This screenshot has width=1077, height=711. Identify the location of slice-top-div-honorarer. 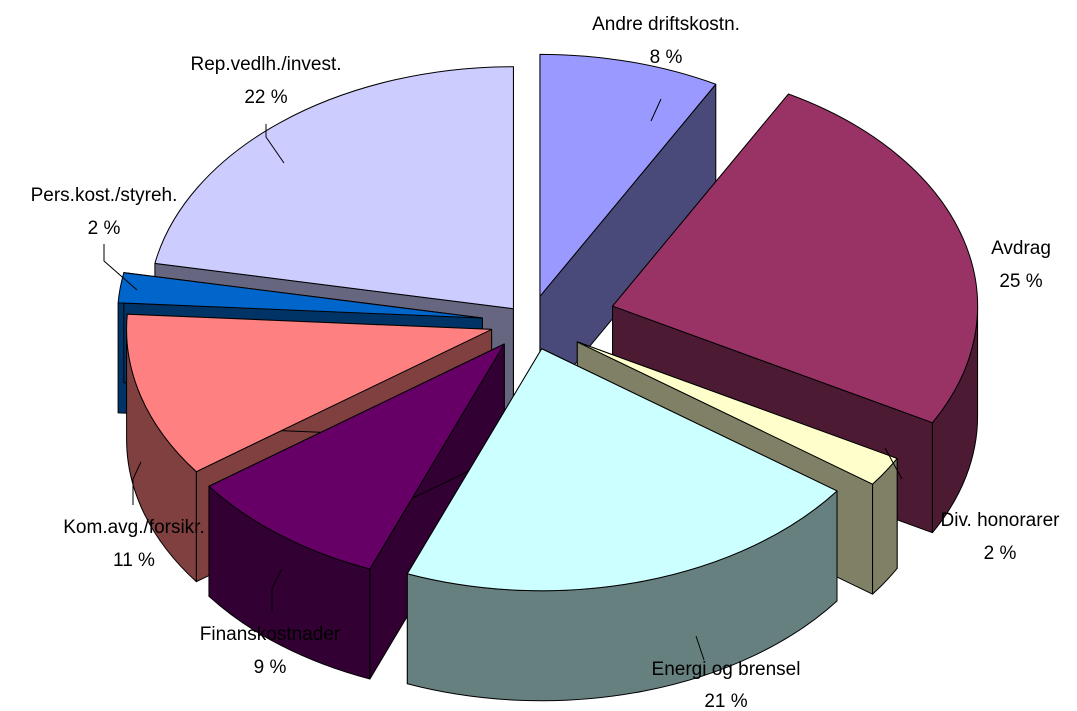
(737, 413).